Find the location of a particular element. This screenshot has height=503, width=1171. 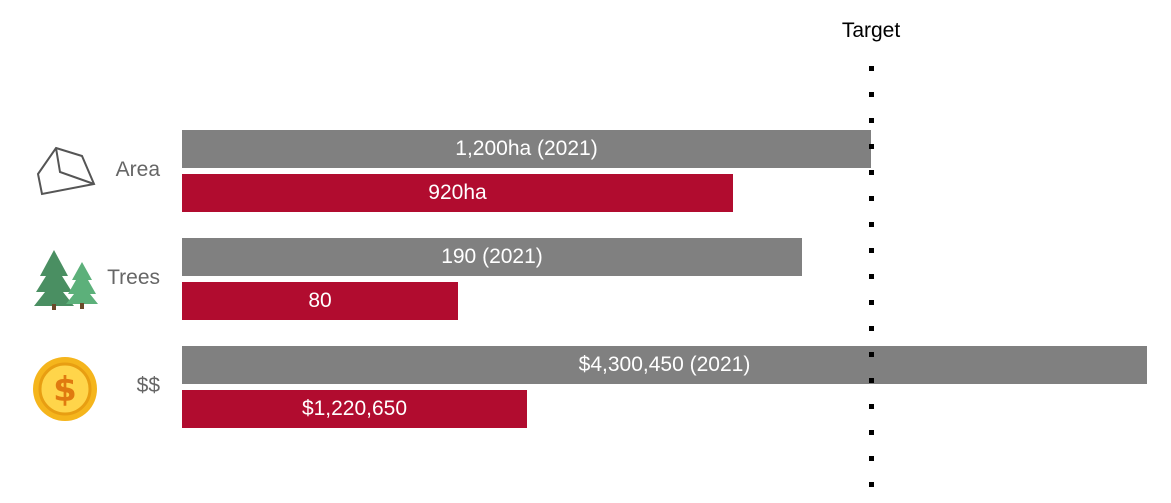

data-label: 1,200ha (2021) is located at coordinates (526, 148).